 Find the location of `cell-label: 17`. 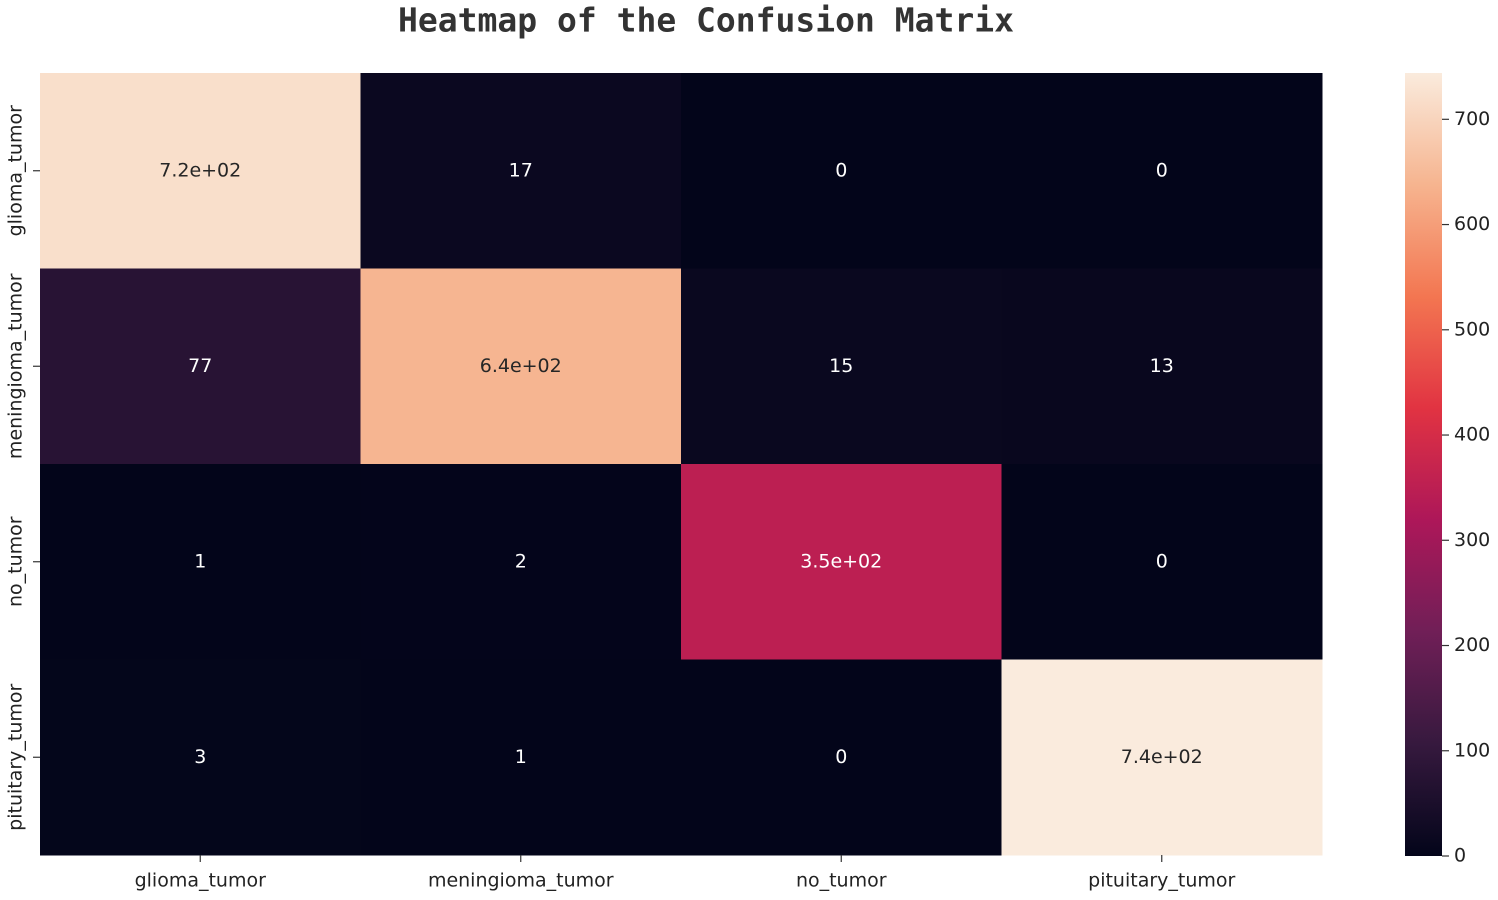

cell-label: 17 is located at coordinates (521, 170).